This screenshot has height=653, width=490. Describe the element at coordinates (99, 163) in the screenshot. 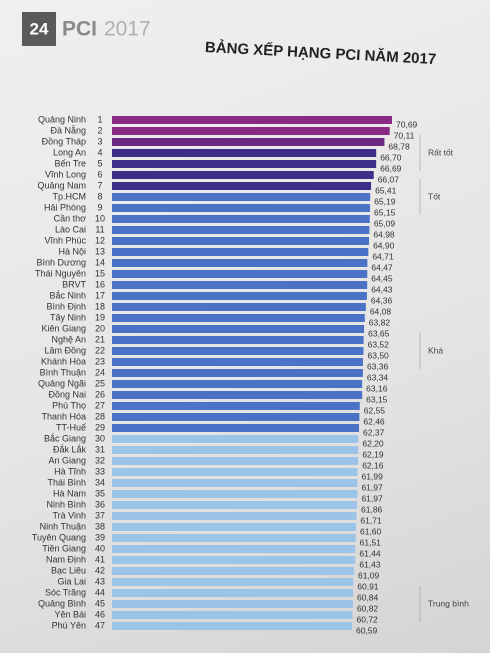

I see `rank-label: 5` at that location.